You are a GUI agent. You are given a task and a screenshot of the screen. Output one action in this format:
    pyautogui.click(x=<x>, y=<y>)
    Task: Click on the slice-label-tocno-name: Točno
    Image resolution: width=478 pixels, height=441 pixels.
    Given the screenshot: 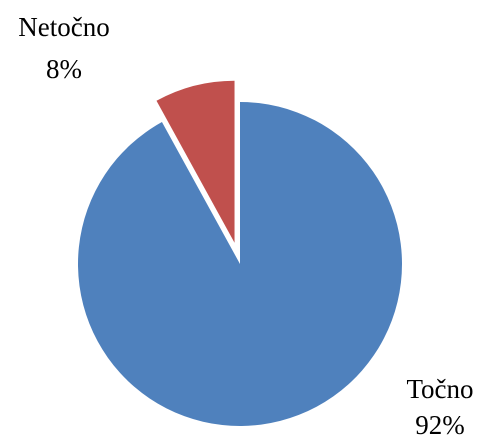 What is the action you would take?
    pyautogui.click(x=439, y=389)
    